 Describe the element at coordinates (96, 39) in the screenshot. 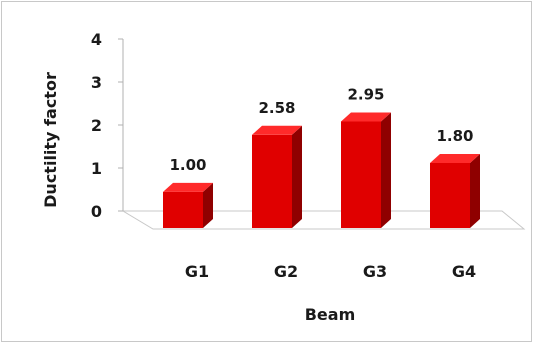

I see `y-tick-label: 4` at that location.